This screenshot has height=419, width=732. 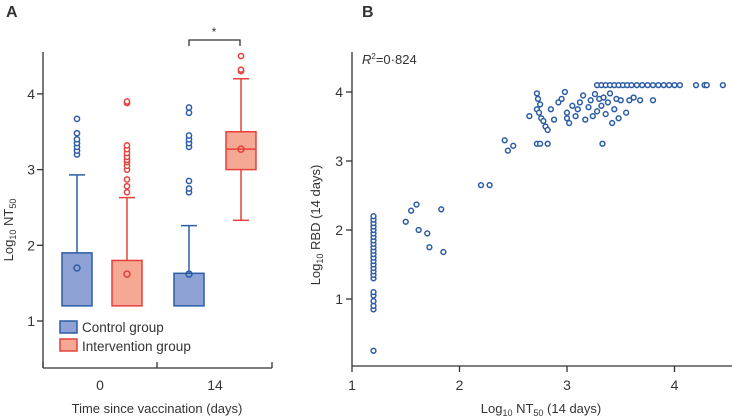 I want to click on panel-a-x-label: Time since vaccination (days), so click(x=157, y=408).